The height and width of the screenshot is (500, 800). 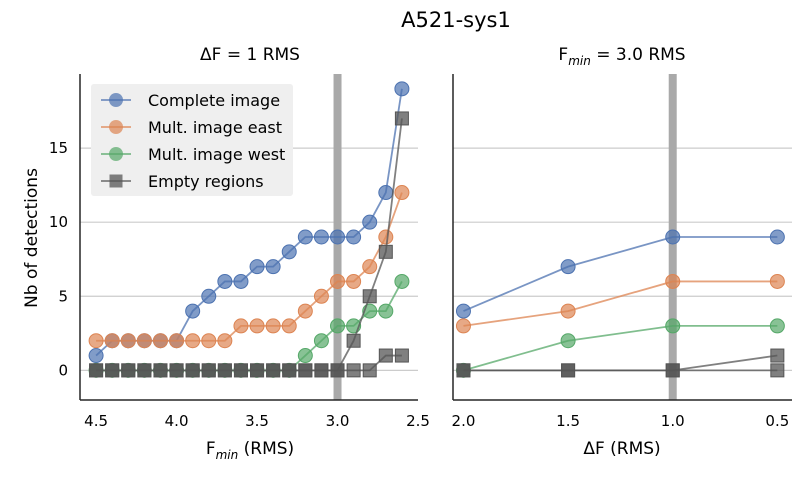 What do you see at coordinates (257, 421) in the screenshot?
I see `left-x-tick-label: 3.5` at bounding box center [257, 421].